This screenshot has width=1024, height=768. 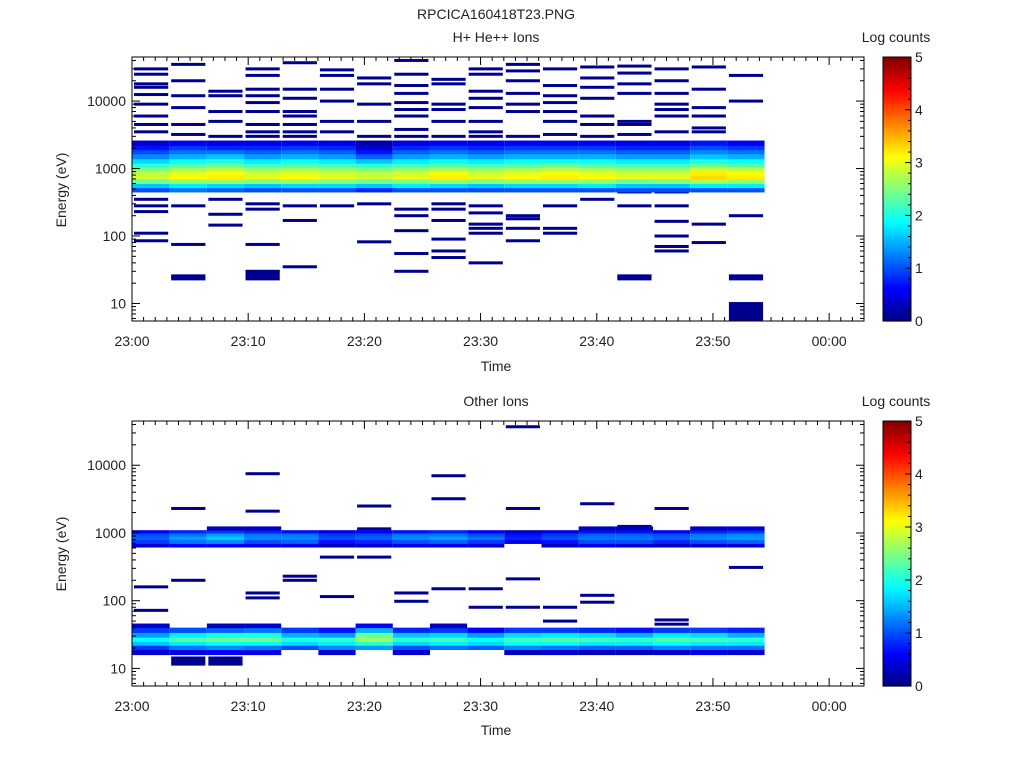 What do you see at coordinates (919, 686) in the screenshot?
I see `colorbar-tick-label: 0` at bounding box center [919, 686].